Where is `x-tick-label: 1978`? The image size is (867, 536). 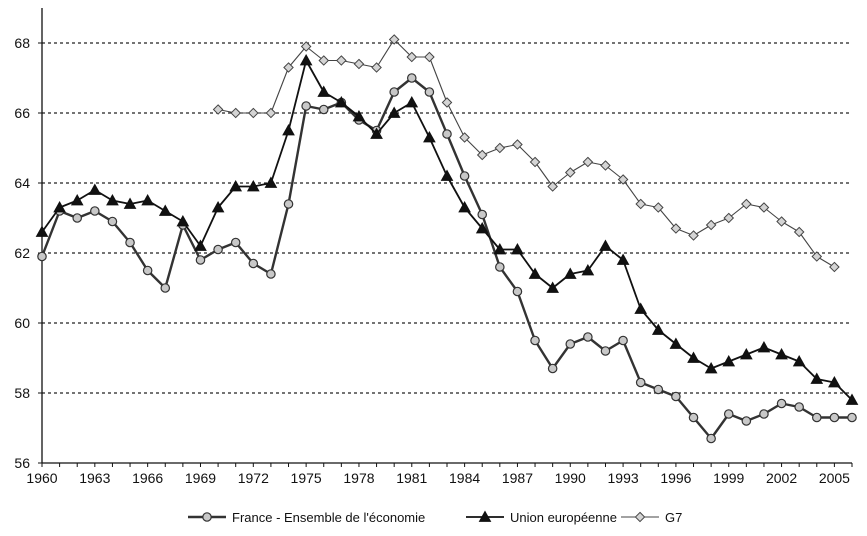
x-tick-label: 1978 is located at coordinates (358, 478).